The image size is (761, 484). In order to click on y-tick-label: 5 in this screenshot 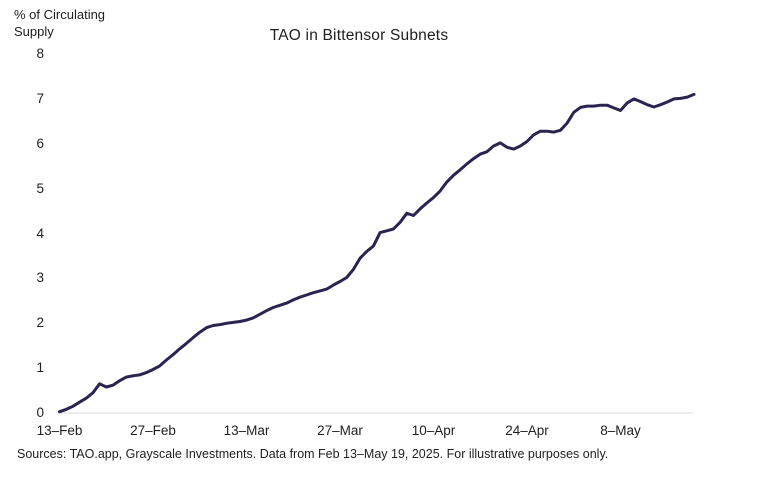, I will do `click(40, 188)`.